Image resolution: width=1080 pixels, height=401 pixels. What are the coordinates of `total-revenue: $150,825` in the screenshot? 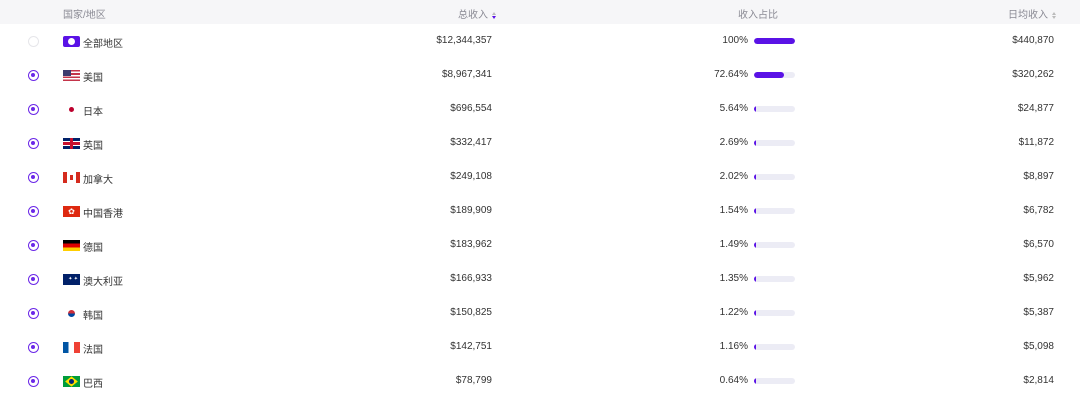 It's located at (471, 312).